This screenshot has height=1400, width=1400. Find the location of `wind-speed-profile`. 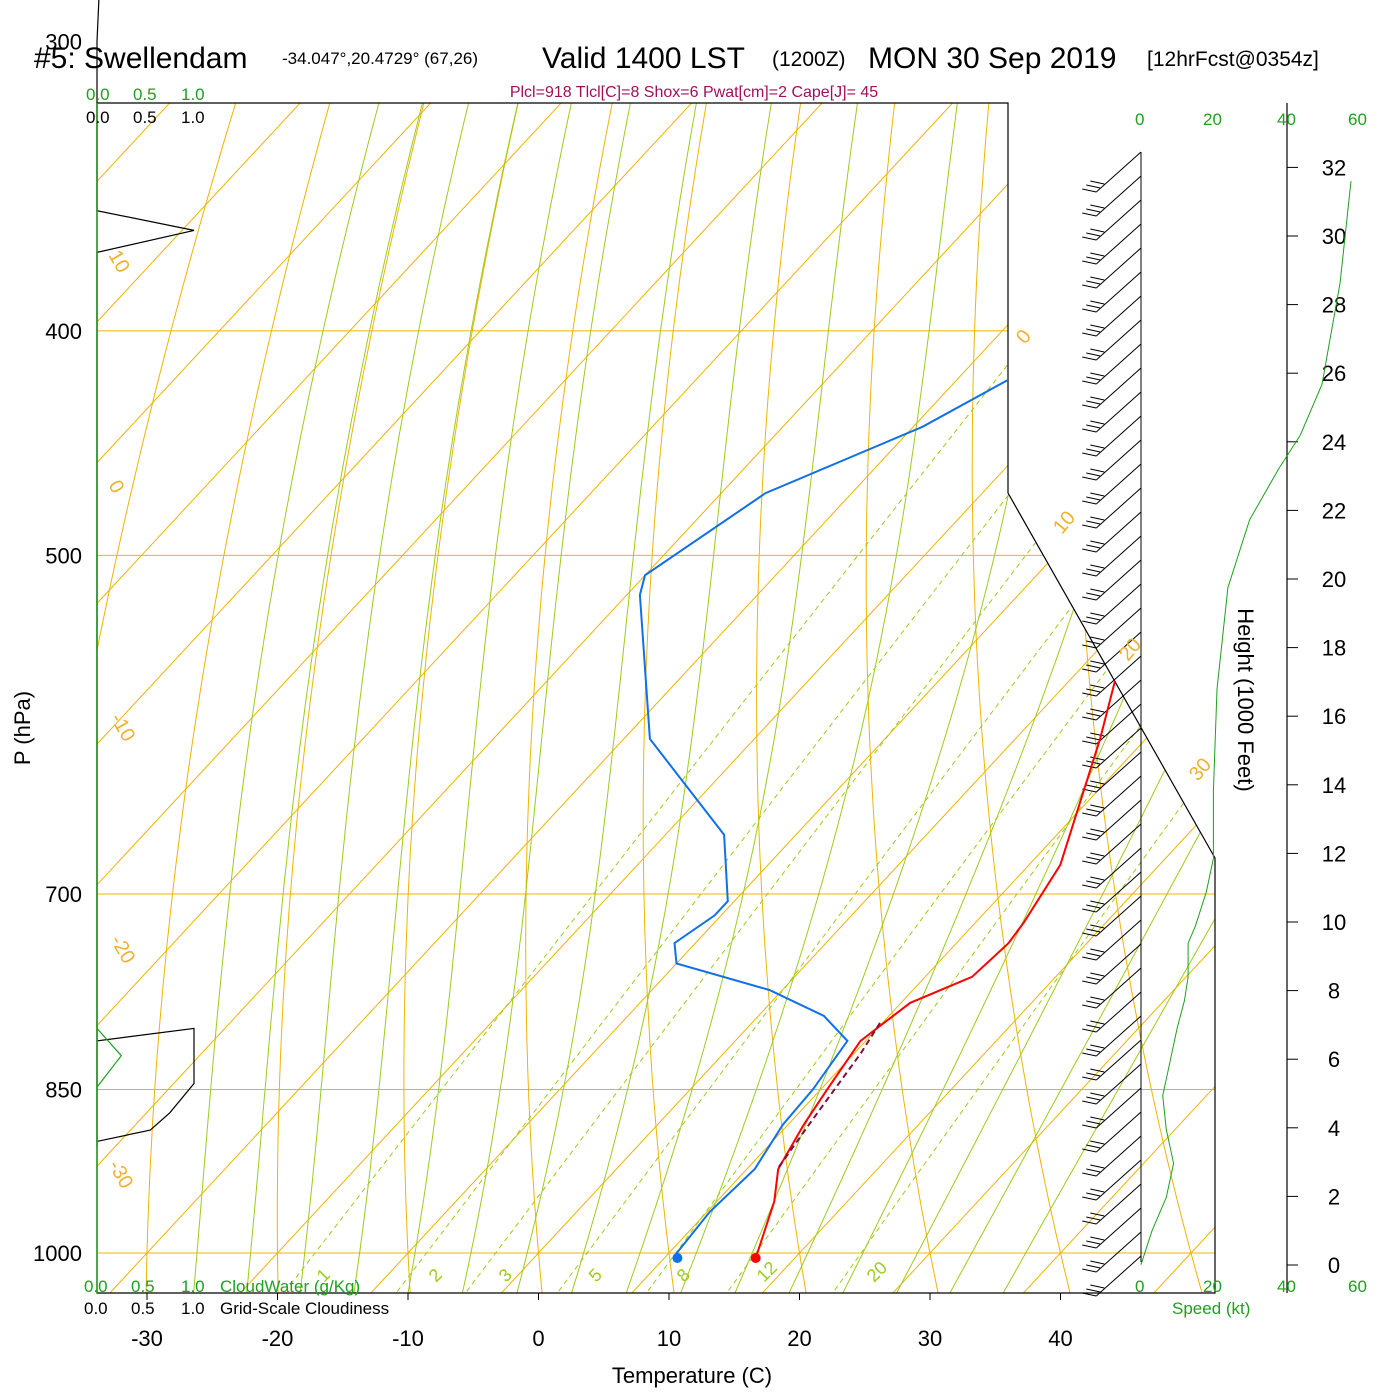

wind-speed-profile is located at coordinates (1246, 723).